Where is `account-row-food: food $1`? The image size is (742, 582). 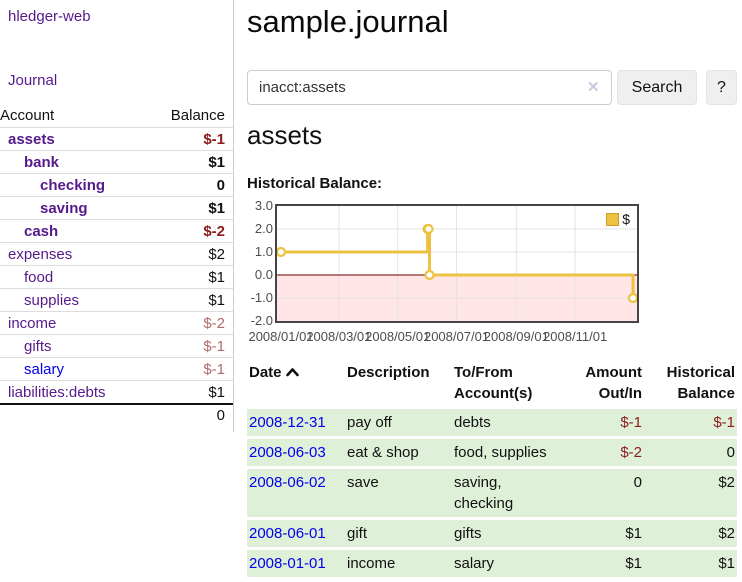 account-row-food: food $1 is located at coordinates (116, 276).